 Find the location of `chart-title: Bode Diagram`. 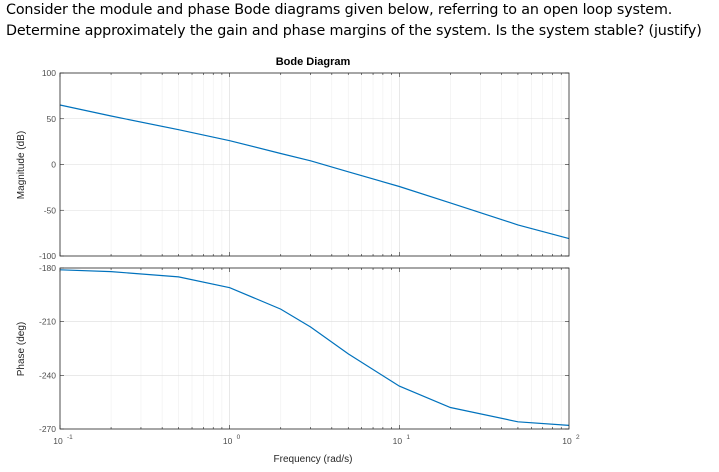

chart-title: Bode Diagram is located at coordinates (313, 62).